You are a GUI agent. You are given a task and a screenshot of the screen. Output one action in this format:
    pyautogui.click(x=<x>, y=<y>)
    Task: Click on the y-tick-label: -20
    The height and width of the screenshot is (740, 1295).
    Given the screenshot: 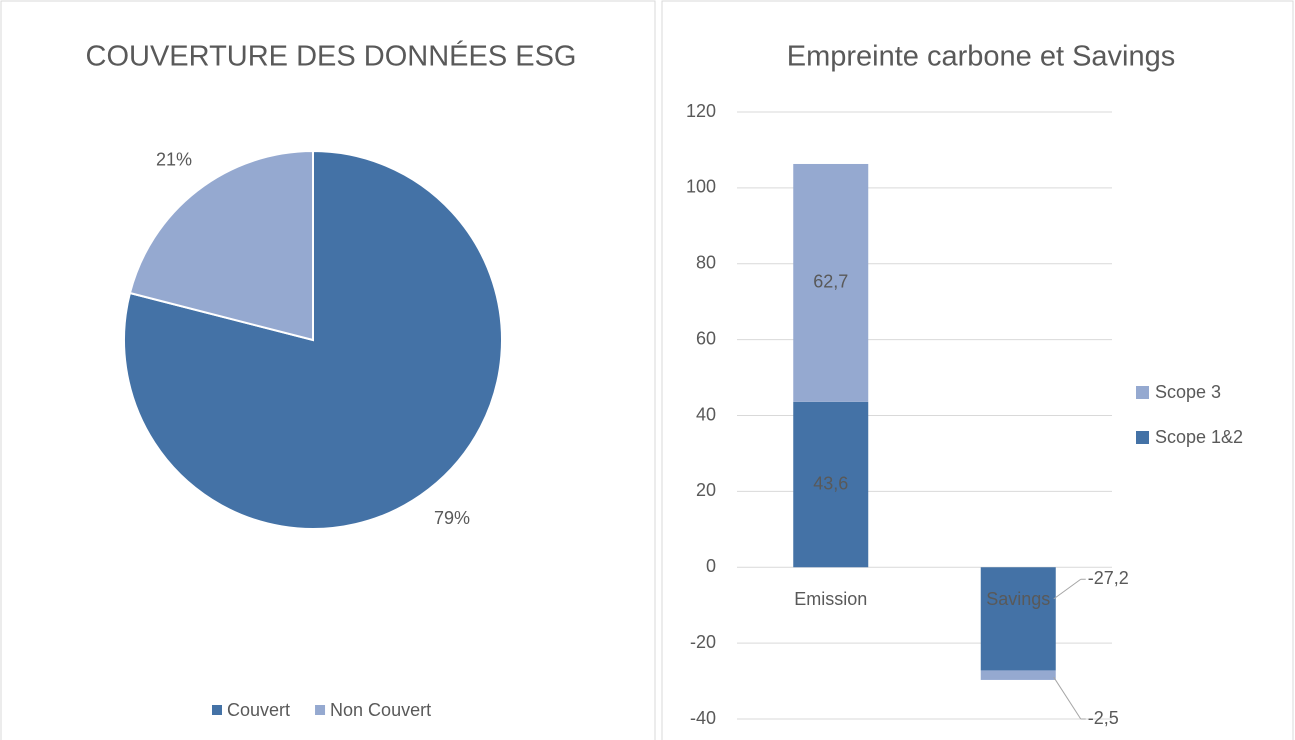 What is the action you would take?
    pyautogui.click(x=703, y=642)
    